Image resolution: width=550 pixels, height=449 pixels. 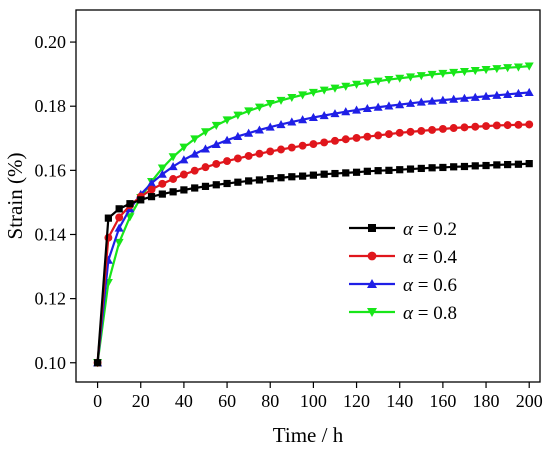 I want to click on legend-item: α = 0.6, so click(x=403, y=285).